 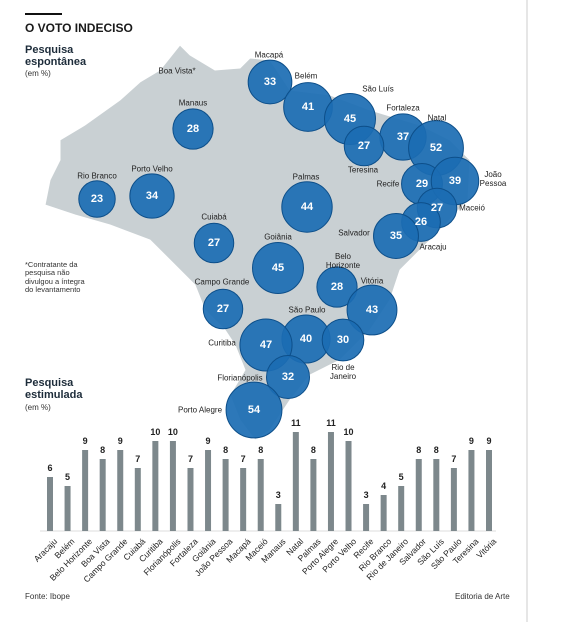 What do you see at coordinates (363, 170) in the screenshot?
I see `city-label: Teresina` at bounding box center [363, 170].